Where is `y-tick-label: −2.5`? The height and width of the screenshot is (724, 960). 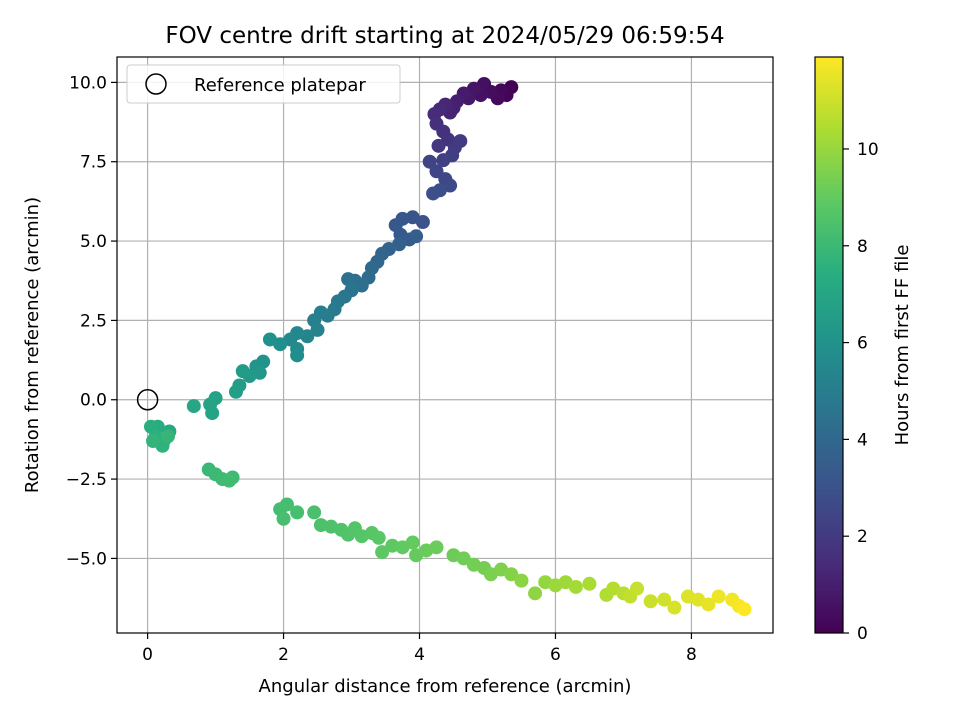
y-tick-label: −2.5 is located at coordinates (86, 480).